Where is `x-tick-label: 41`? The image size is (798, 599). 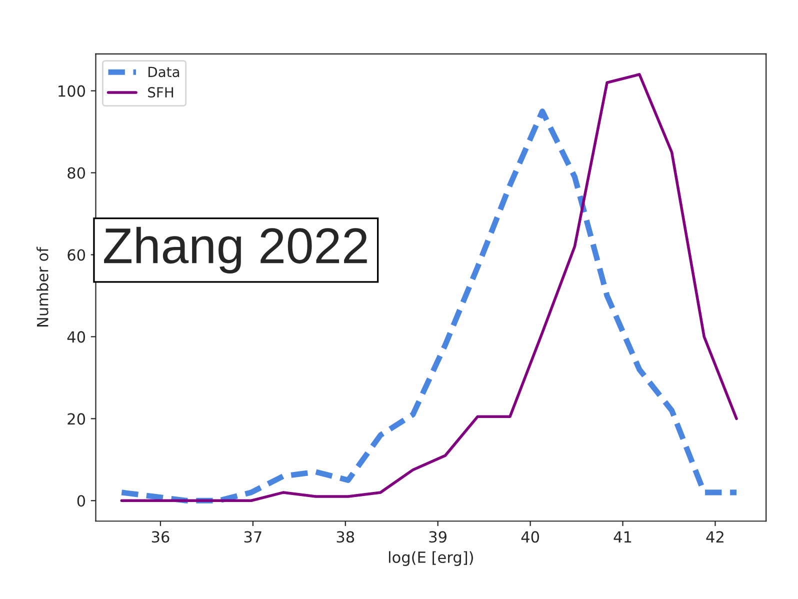 x-tick-label: 41 is located at coordinates (623, 536).